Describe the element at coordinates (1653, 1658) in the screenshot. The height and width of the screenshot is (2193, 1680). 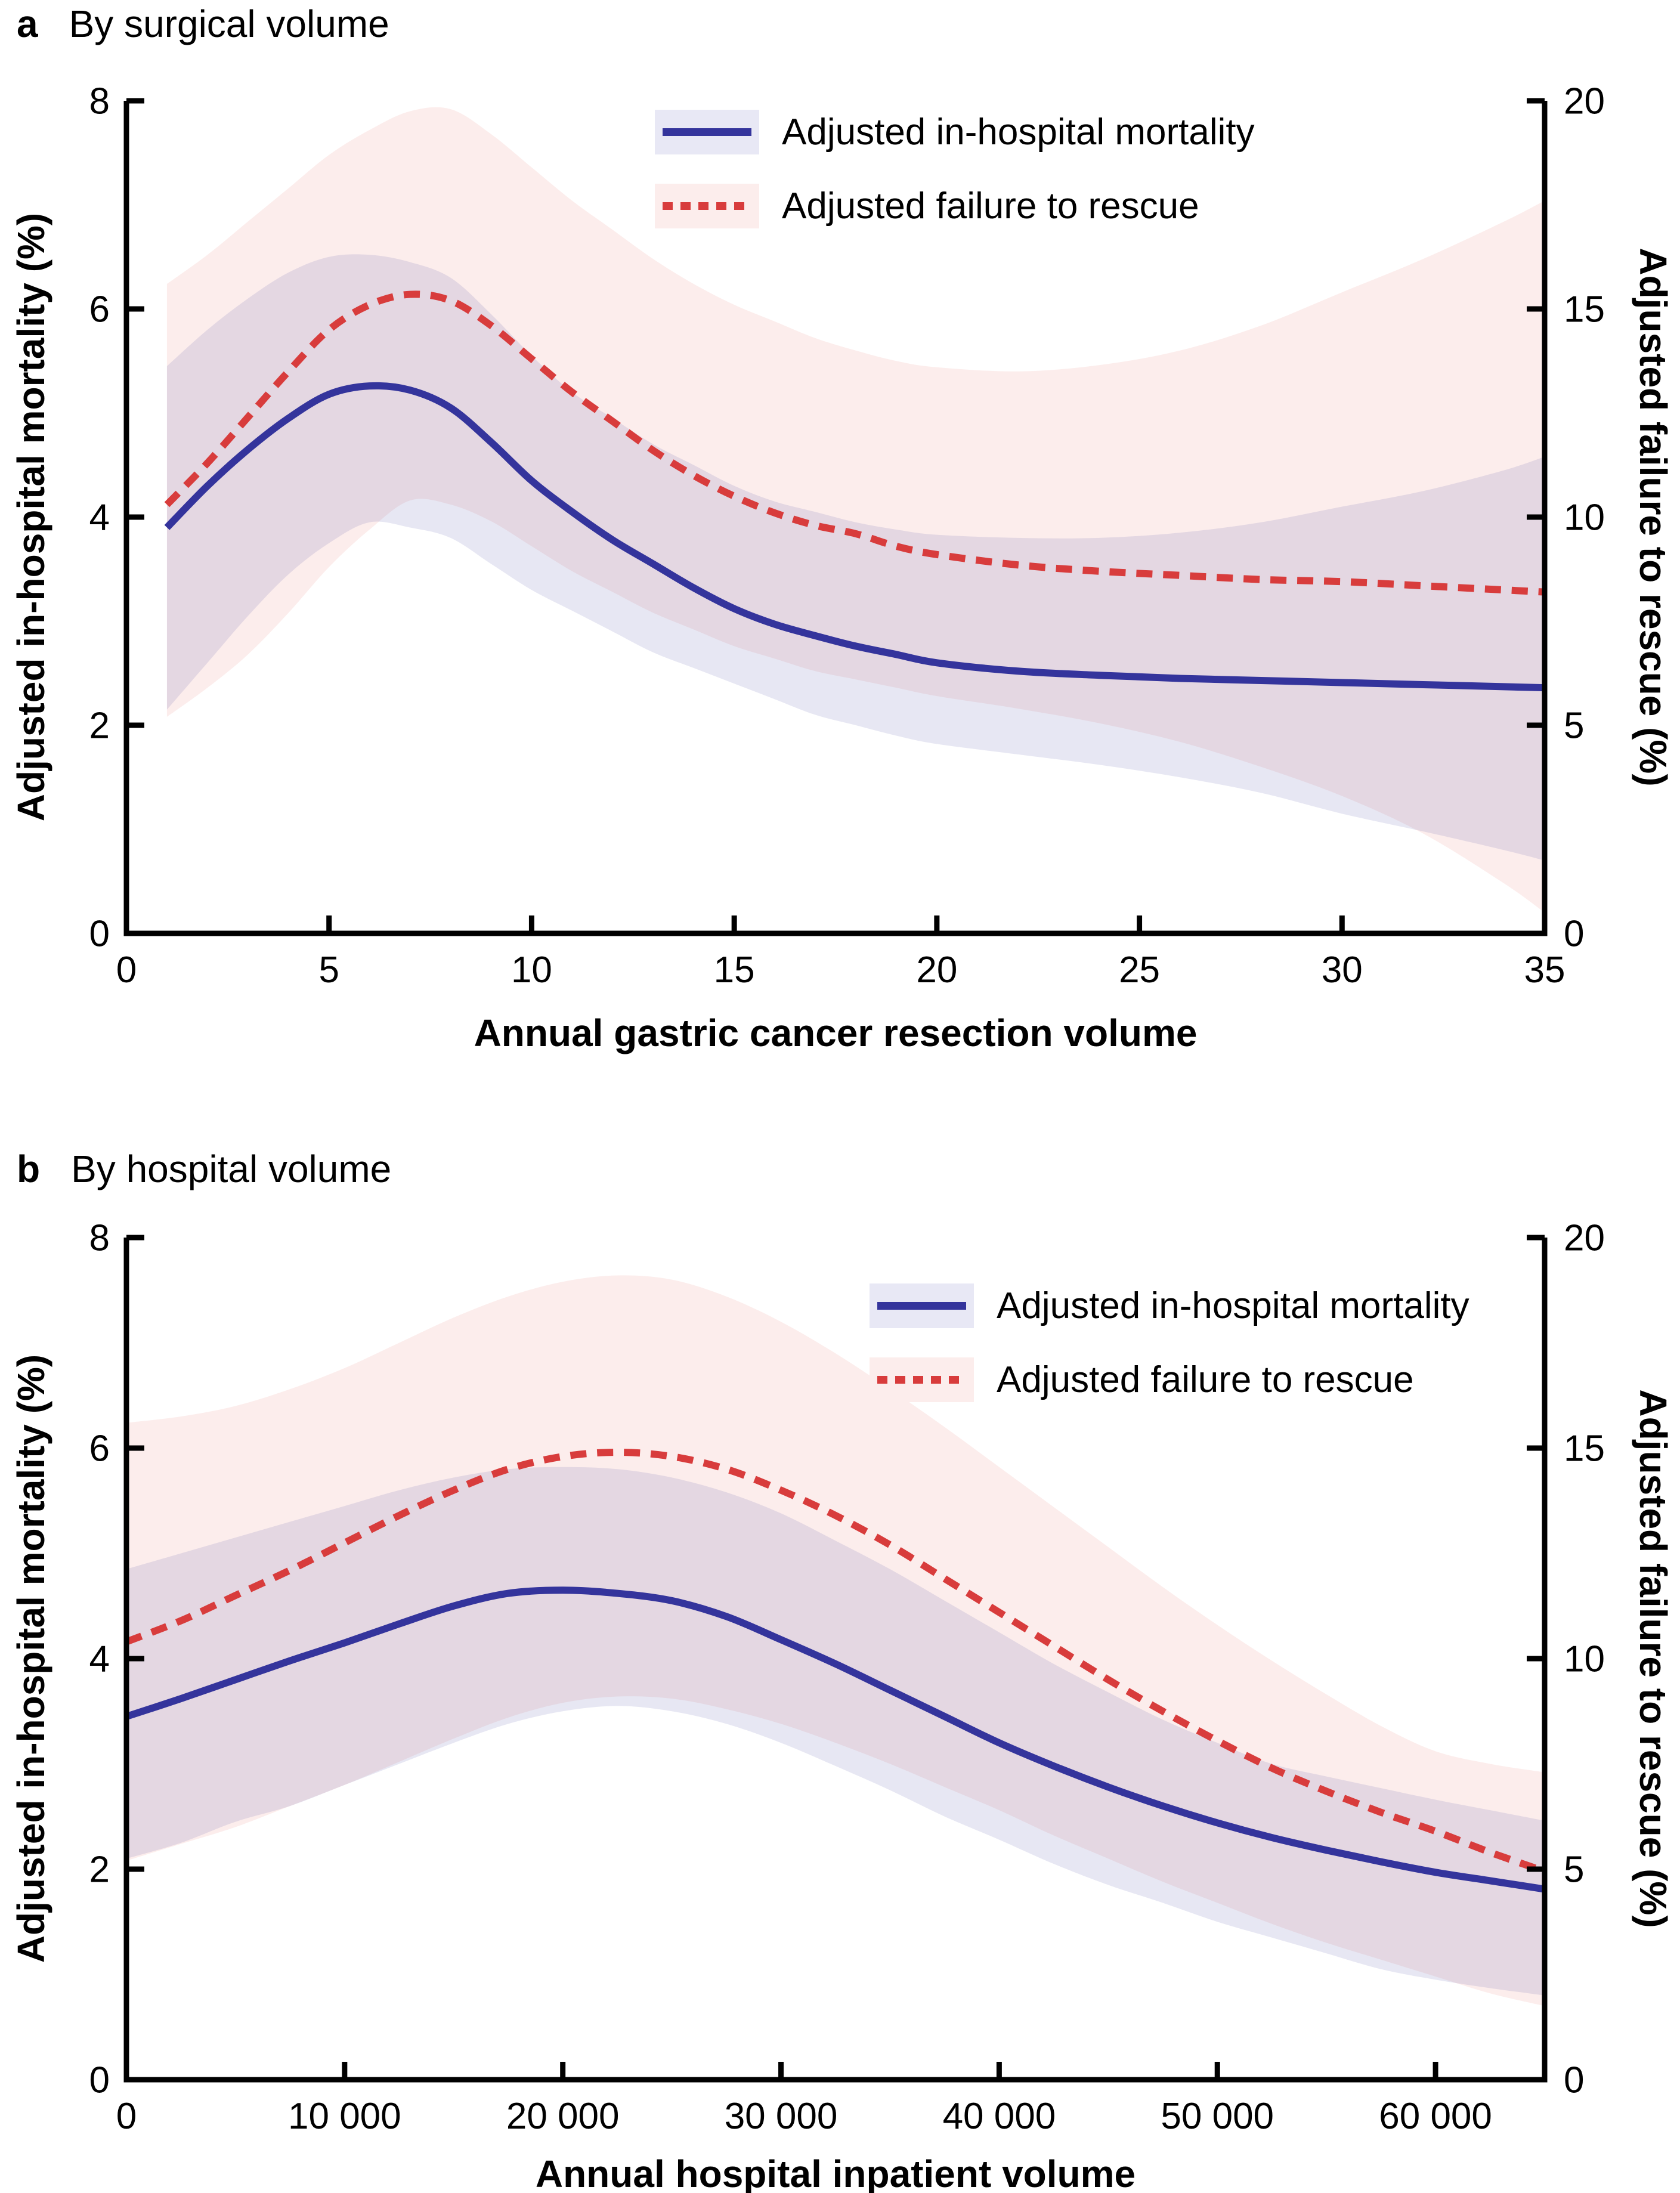
I see `panel-b-right-axis-label: Adjusted failure to rescue (%)` at that location.